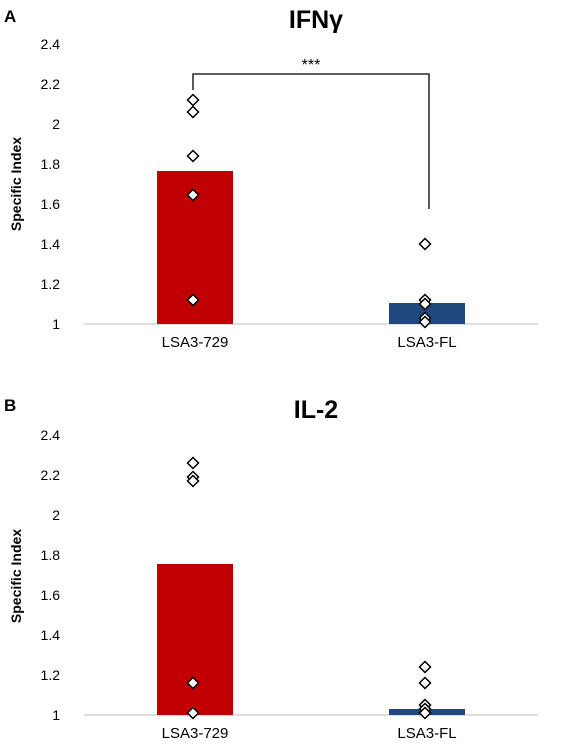 The width and height of the screenshot is (561, 750). I want to click on panel-a-letter: A, so click(10, 16).